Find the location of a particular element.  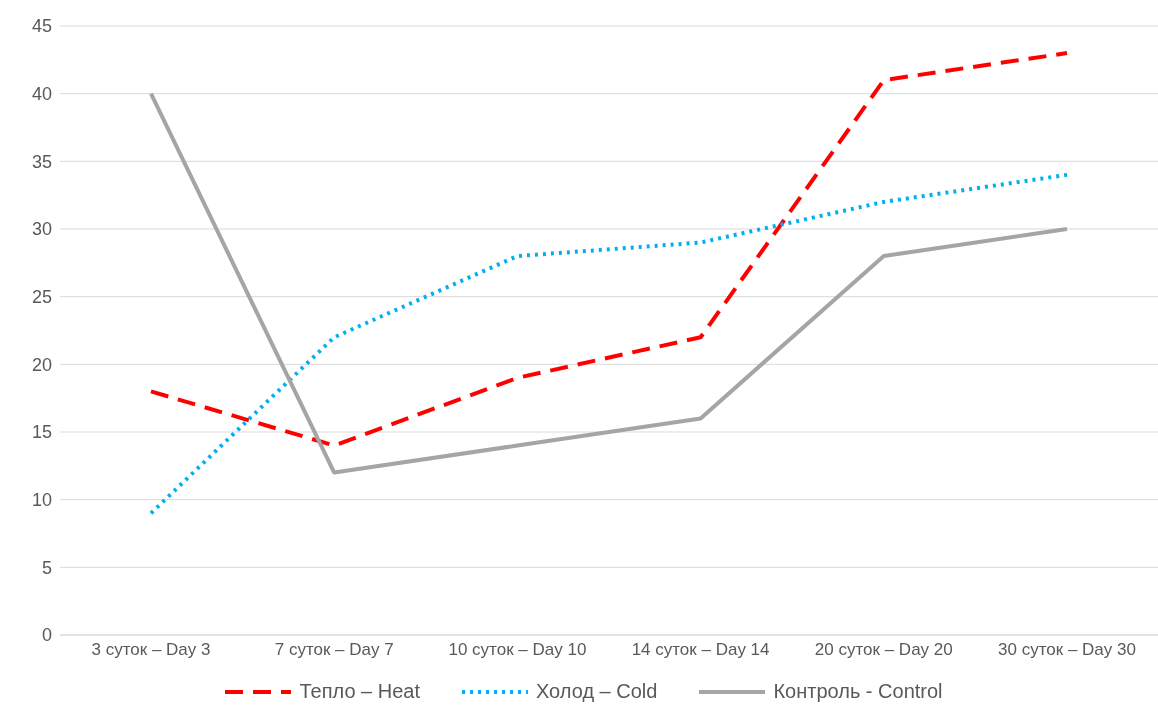

y-tick-label: 20 is located at coordinates (41, 364).